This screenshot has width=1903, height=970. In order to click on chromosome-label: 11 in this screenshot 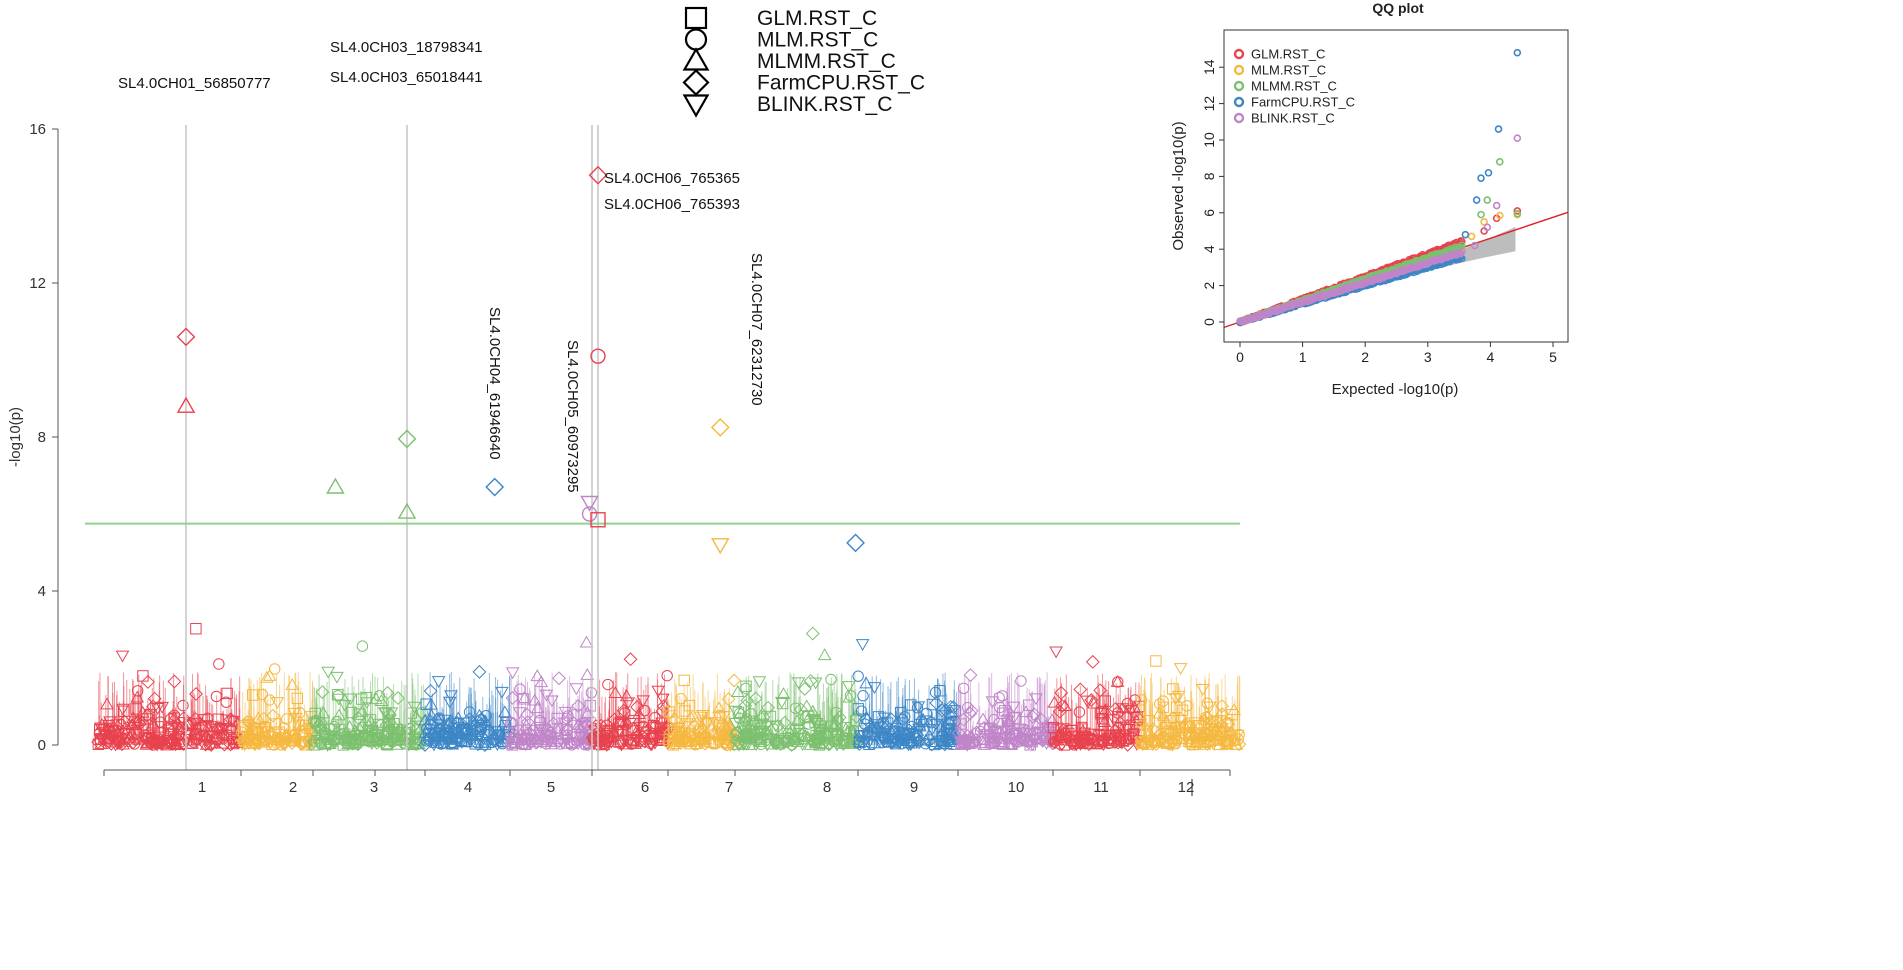, I will do `click(1101, 787)`.